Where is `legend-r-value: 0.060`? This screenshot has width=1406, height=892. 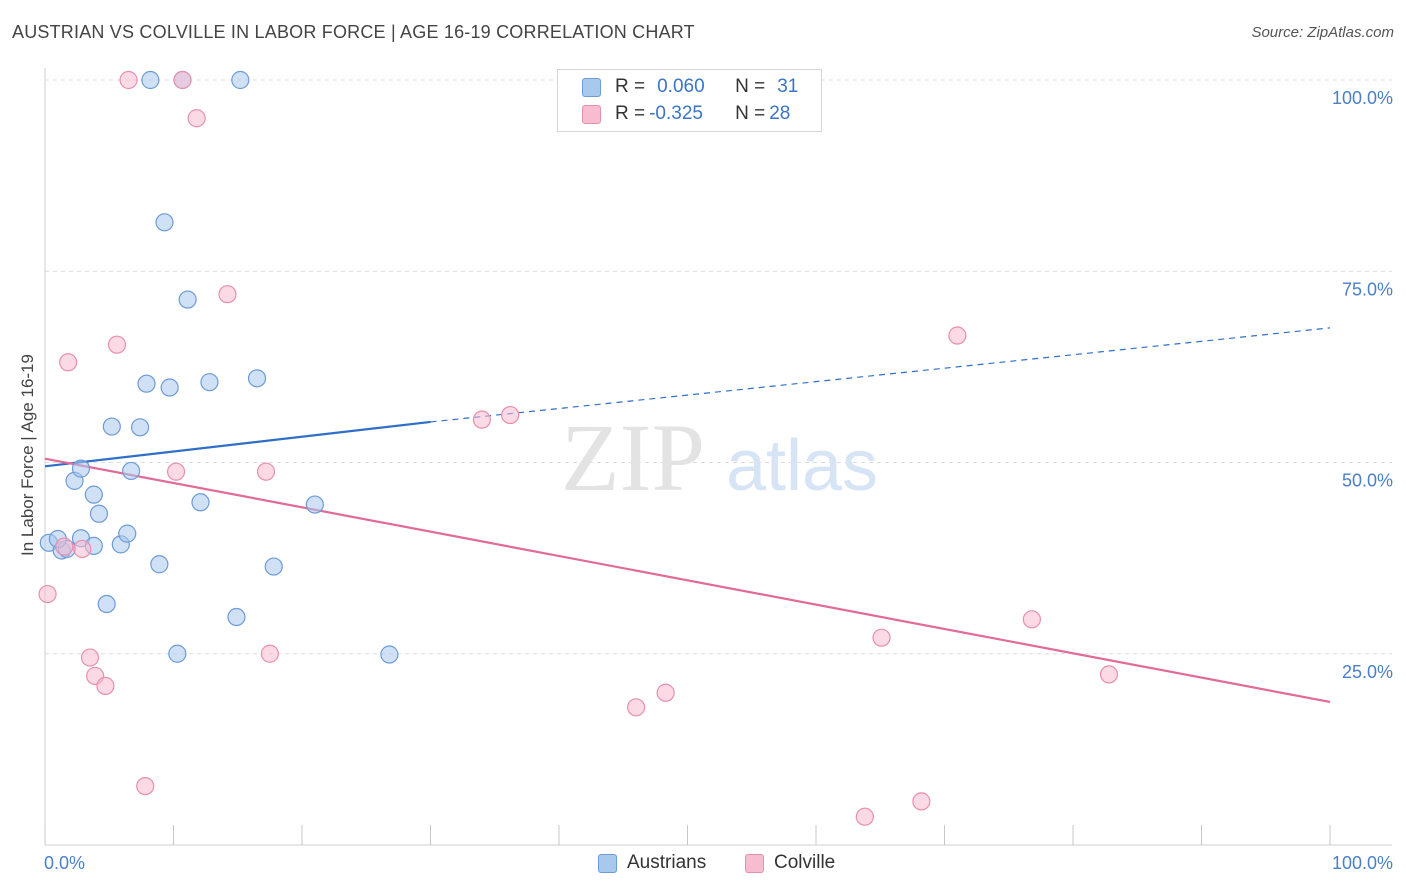
legend-r-value: 0.060 is located at coordinates (681, 86).